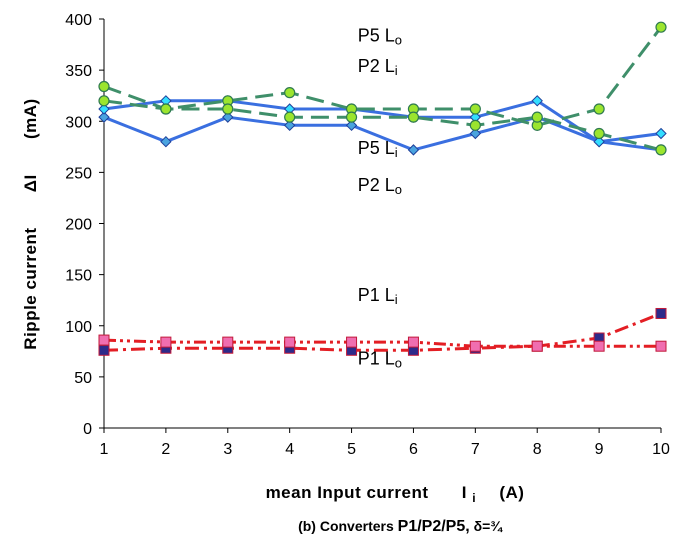 This screenshot has height=547, width=689. Describe the element at coordinates (30, 288) in the screenshot. I see `y-axis-title-main: Ripple current` at that location.